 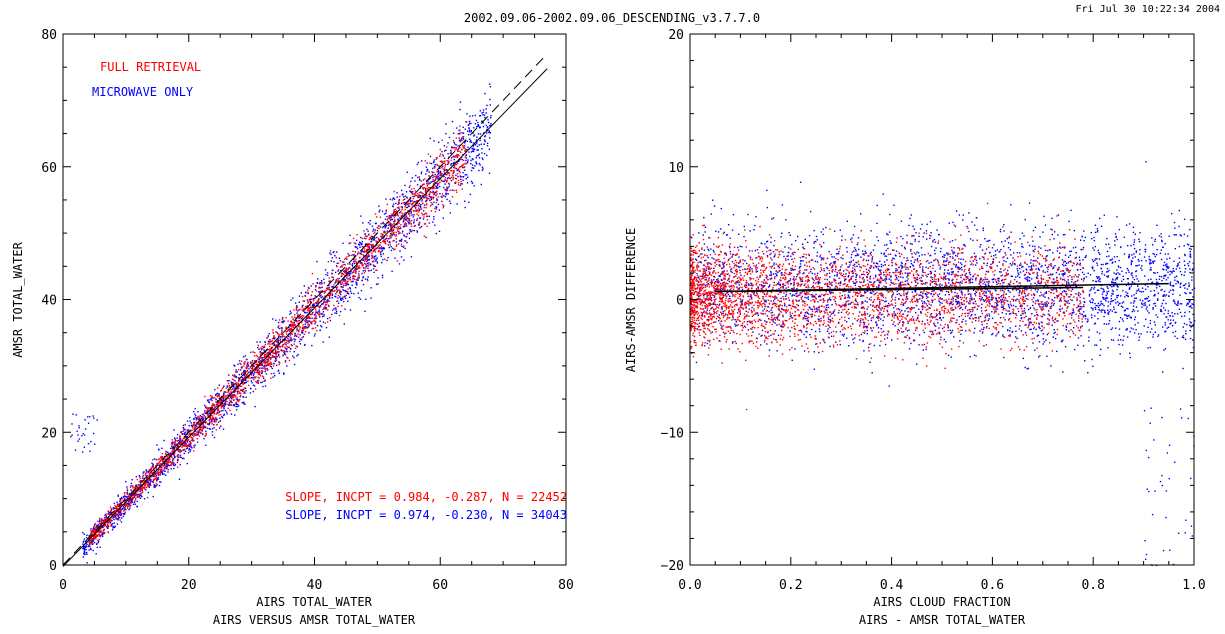 What do you see at coordinates (426, 497) in the screenshot?
I see `annotation-full-fit: SLOPE, INCPT = 0.984, -0.287, N = 22452` at bounding box center [426, 497].